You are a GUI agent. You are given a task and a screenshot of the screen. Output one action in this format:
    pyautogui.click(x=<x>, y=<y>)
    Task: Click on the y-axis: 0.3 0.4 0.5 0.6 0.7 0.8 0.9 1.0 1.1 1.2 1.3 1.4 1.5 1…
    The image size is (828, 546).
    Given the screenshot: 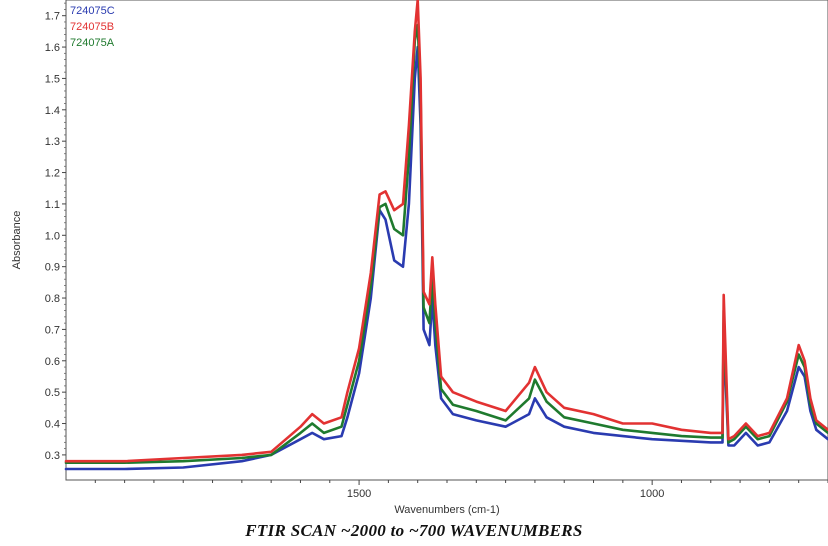 What is the action you would take?
    pyautogui.click(x=55, y=232)
    